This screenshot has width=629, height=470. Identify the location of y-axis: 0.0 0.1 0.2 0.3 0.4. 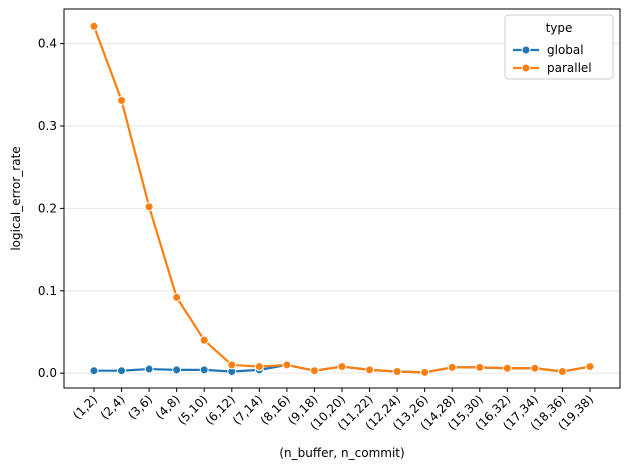
(51, 208).